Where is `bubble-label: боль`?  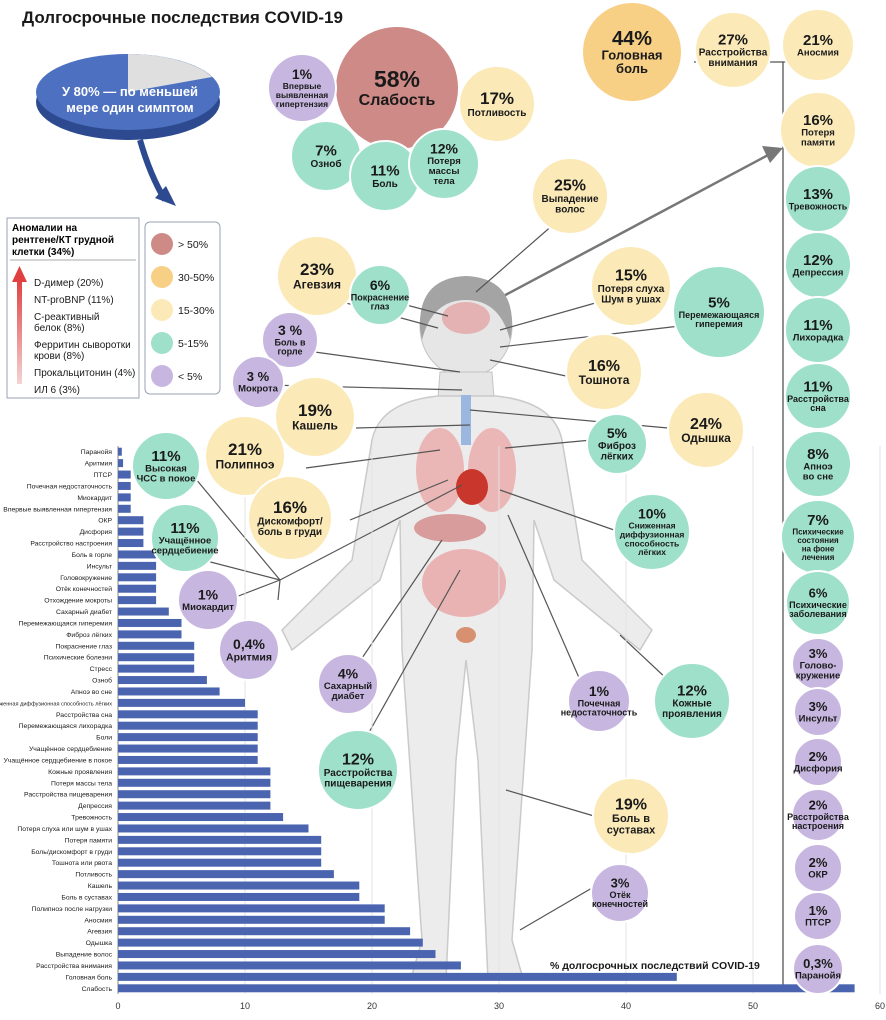 bubble-label: боль is located at coordinates (632, 68).